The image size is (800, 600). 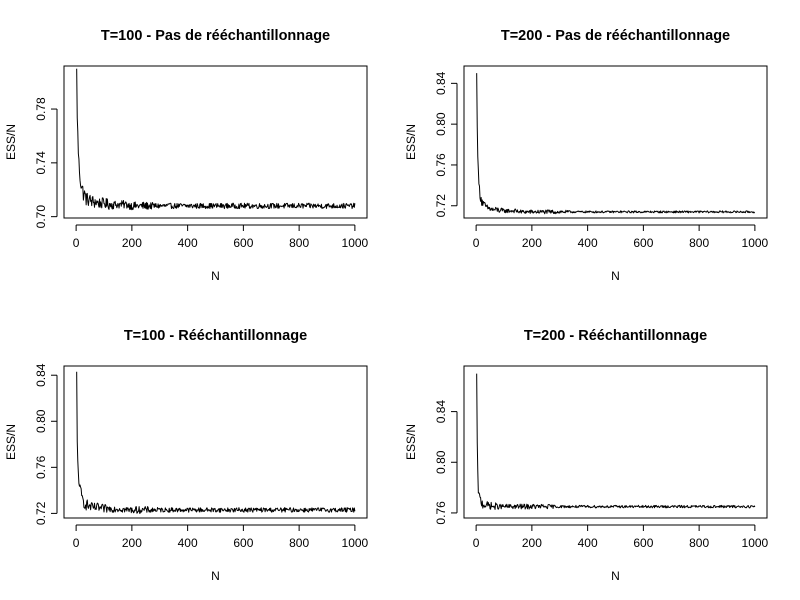 What do you see at coordinates (41, 163) in the screenshot?
I see `y-tick-label: 0.74` at bounding box center [41, 163].